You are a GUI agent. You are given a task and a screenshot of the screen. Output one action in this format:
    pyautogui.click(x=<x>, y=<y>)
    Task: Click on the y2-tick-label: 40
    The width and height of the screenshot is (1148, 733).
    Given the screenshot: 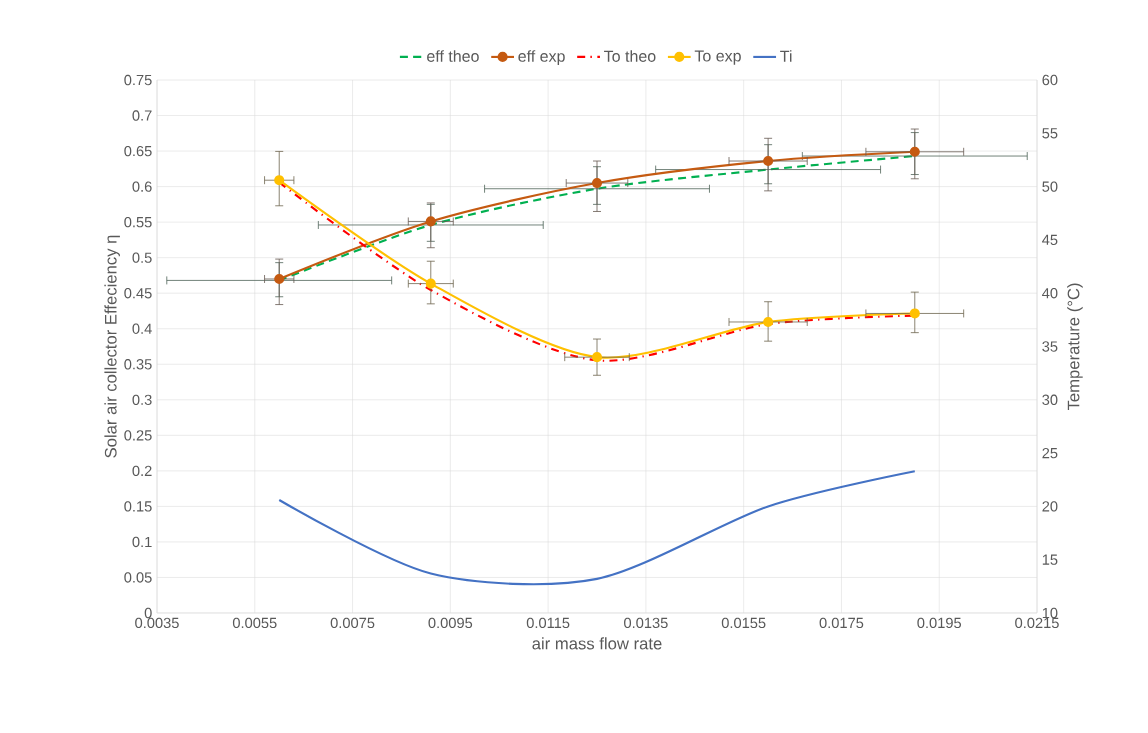 What is the action you would take?
    pyautogui.click(x=1050, y=293)
    